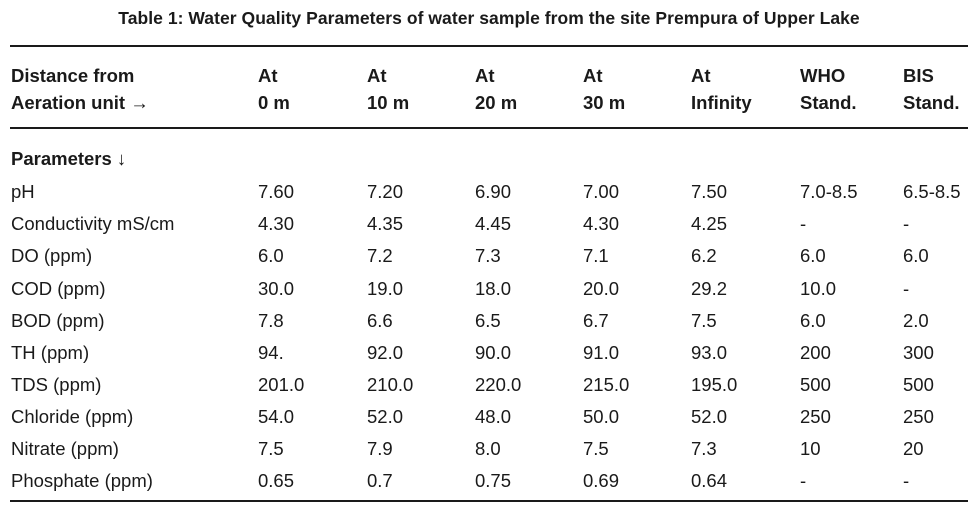  I want to click on value-20m: 6.90, so click(493, 191).